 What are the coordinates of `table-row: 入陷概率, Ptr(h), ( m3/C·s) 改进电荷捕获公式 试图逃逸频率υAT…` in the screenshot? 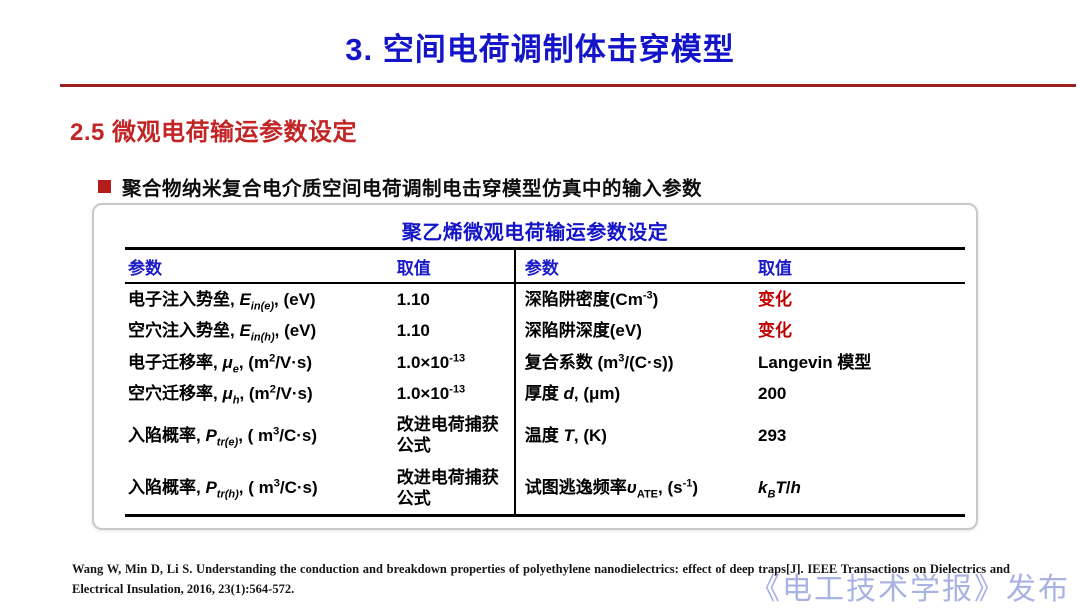 It's located at (545, 488).